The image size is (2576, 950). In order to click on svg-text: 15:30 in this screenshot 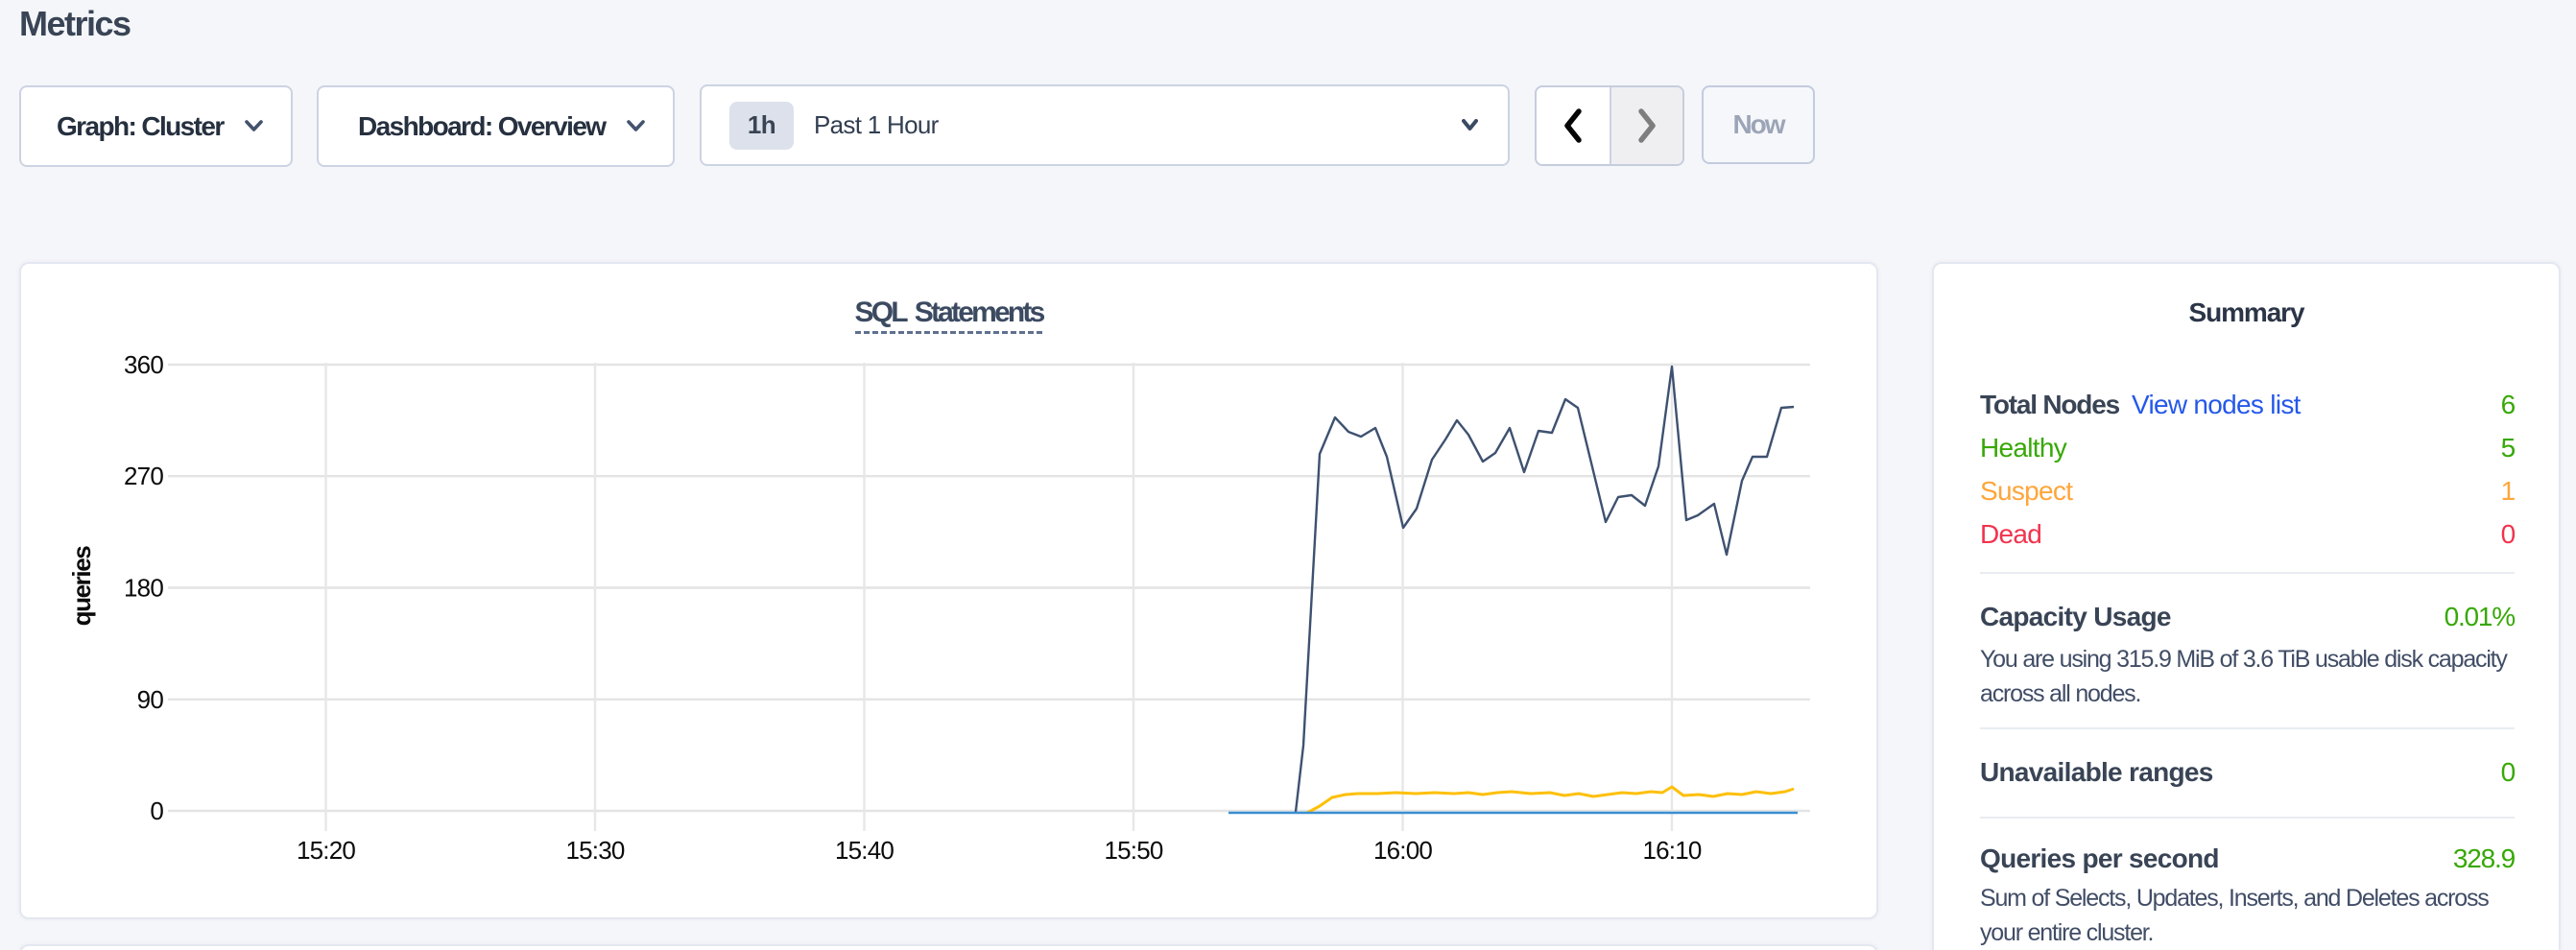, I will do `click(594, 850)`.